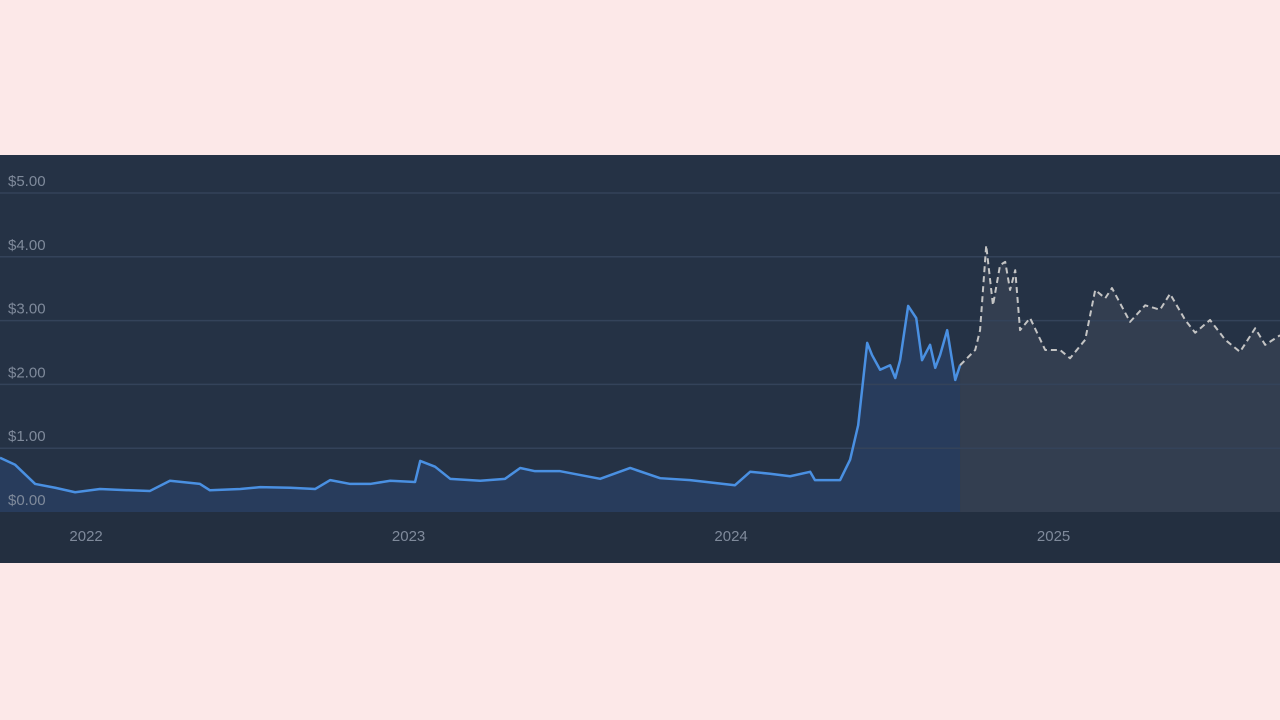 Image resolution: width=1280 pixels, height=720 pixels. I want to click on y-tick-label: $4.00, so click(27, 245).